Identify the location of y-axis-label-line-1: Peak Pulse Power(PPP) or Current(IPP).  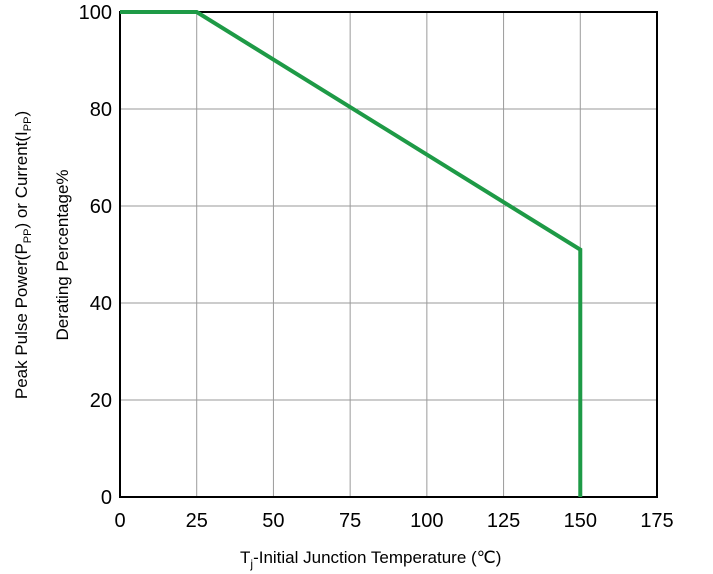
(23, 255).